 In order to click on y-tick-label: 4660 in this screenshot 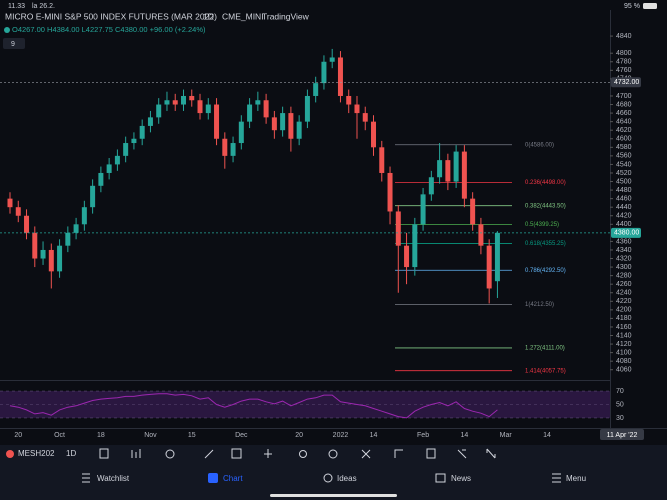, I will do `click(624, 113)`.